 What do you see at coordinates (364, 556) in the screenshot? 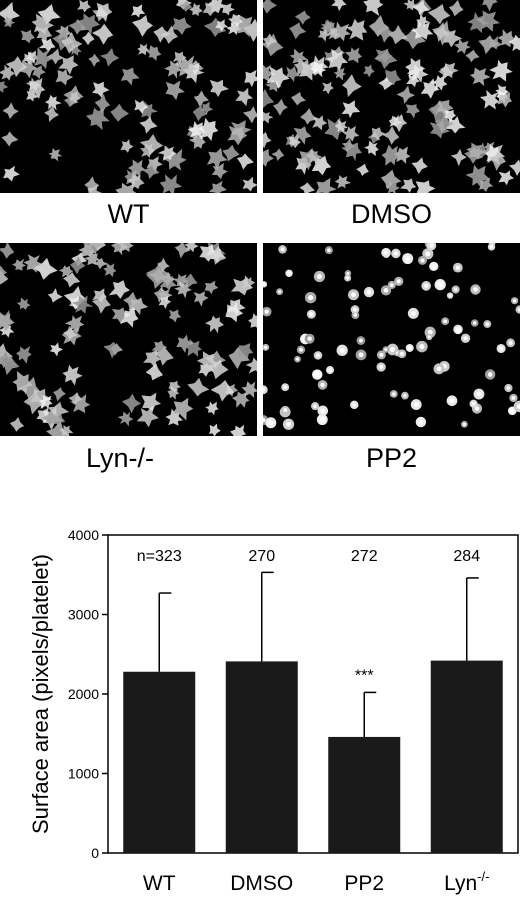
I see `n-label: 272` at bounding box center [364, 556].